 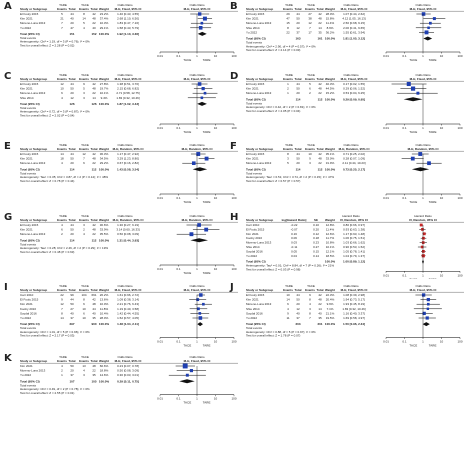 What do you see at coordinates (423, 220) in the screenshot?
I see `plot-column-header: IV, Random, 95% CI` at bounding box center [423, 220].